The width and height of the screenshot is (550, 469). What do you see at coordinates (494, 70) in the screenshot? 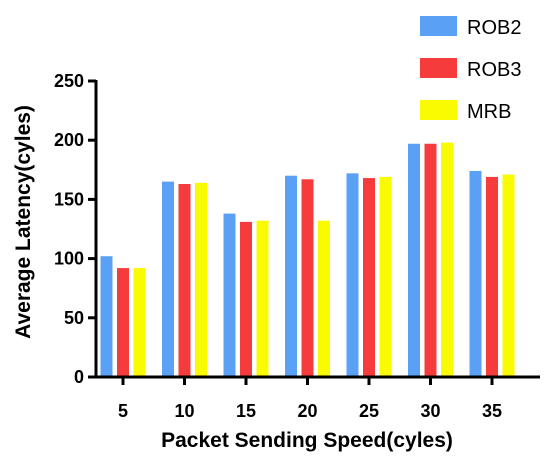
I see `legend-label-rob3: ROB3` at bounding box center [494, 70].